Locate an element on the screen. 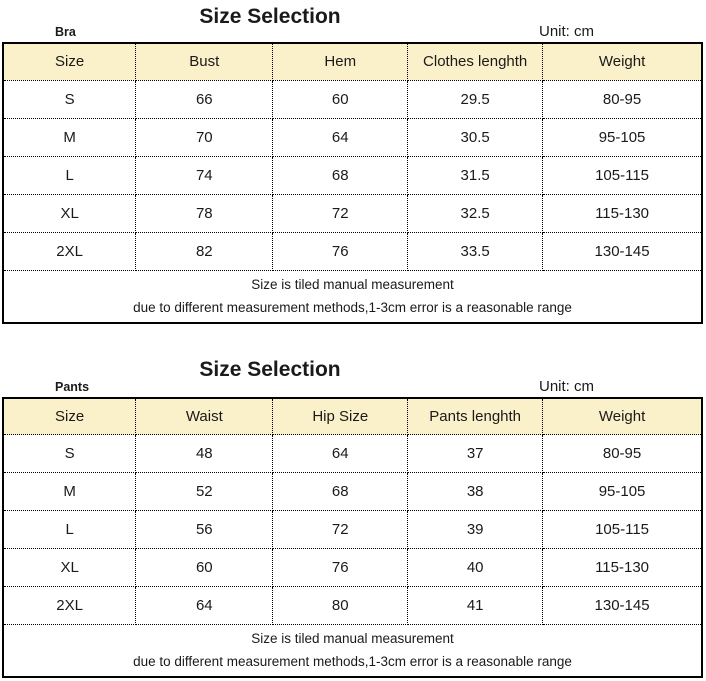 The image size is (706, 681). pants-length-cell: 40 is located at coordinates (475, 567).